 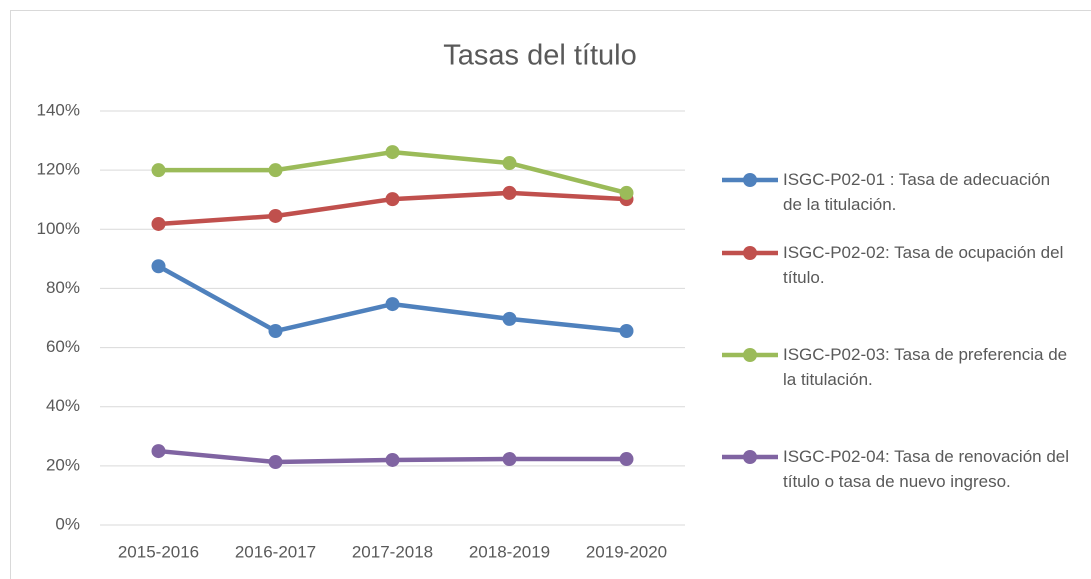 What do you see at coordinates (539, 56) in the screenshot?
I see `chart-title: Tasas del título` at bounding box center [539, 56].